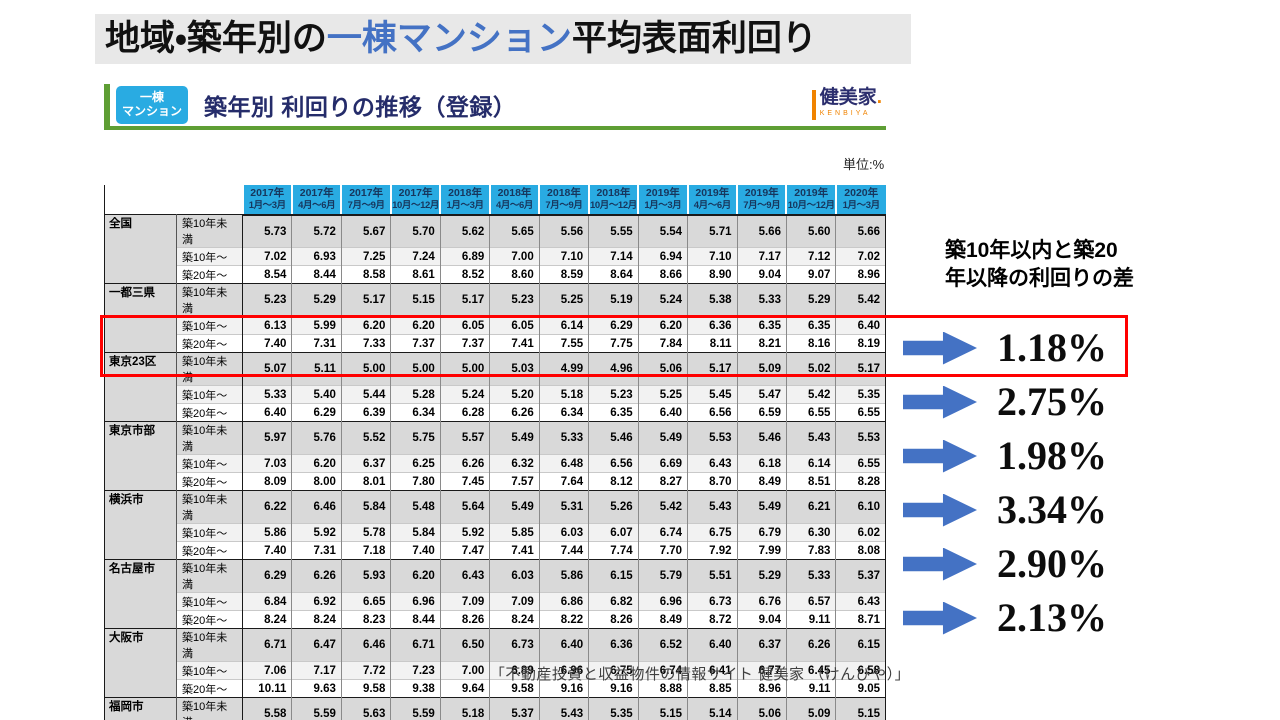 This screenshot has height=720, width=1280. I want to click on value-cell: 7.31, so click(316, 343).